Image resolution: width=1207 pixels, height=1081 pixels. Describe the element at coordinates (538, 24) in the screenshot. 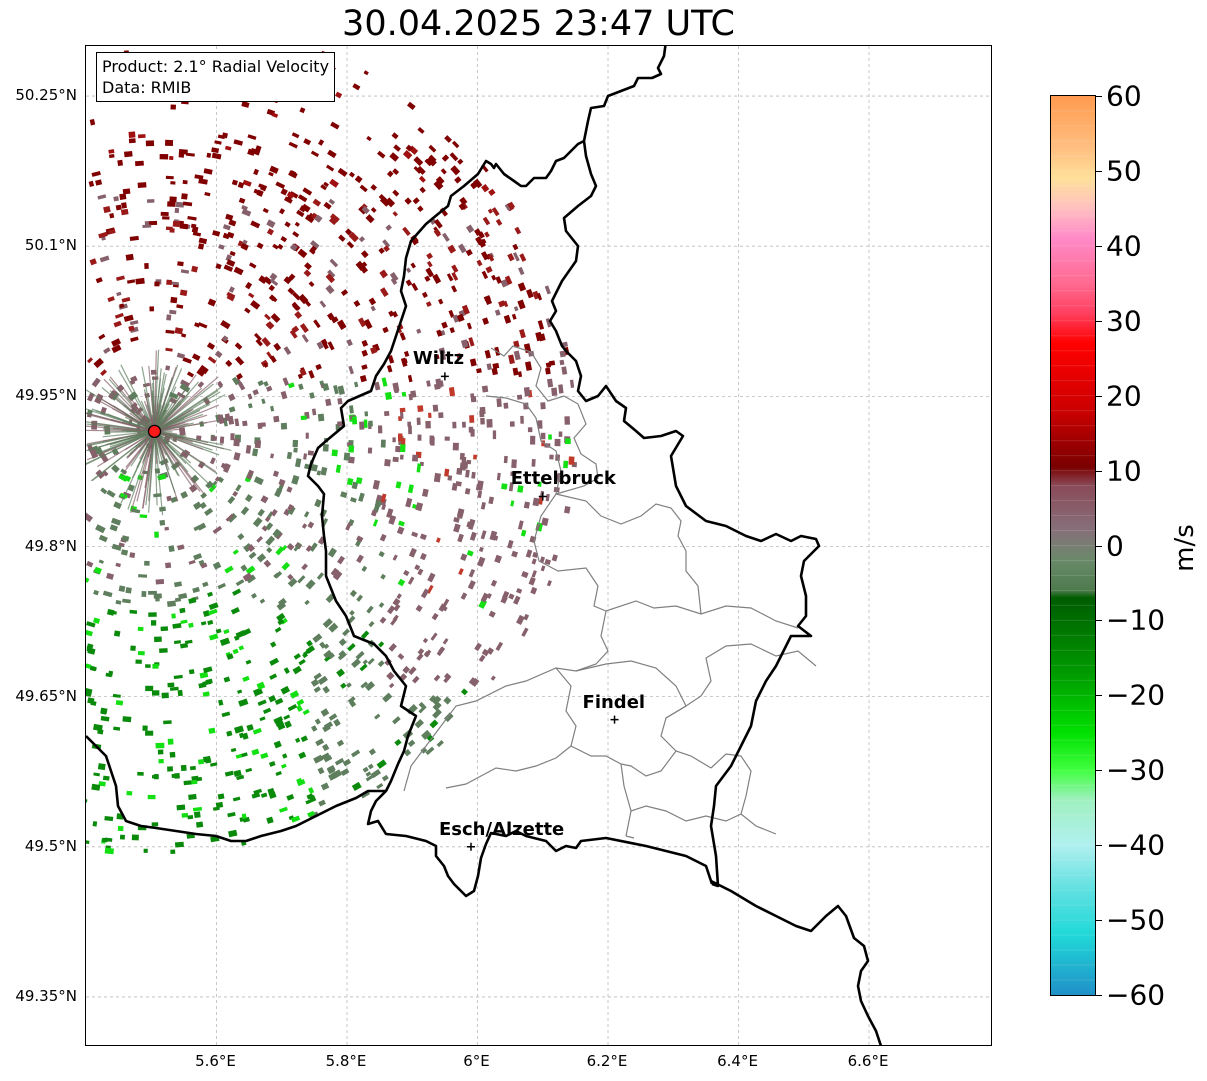

I see `map-title: 30.04.2025 23:47 UTC` at that location.